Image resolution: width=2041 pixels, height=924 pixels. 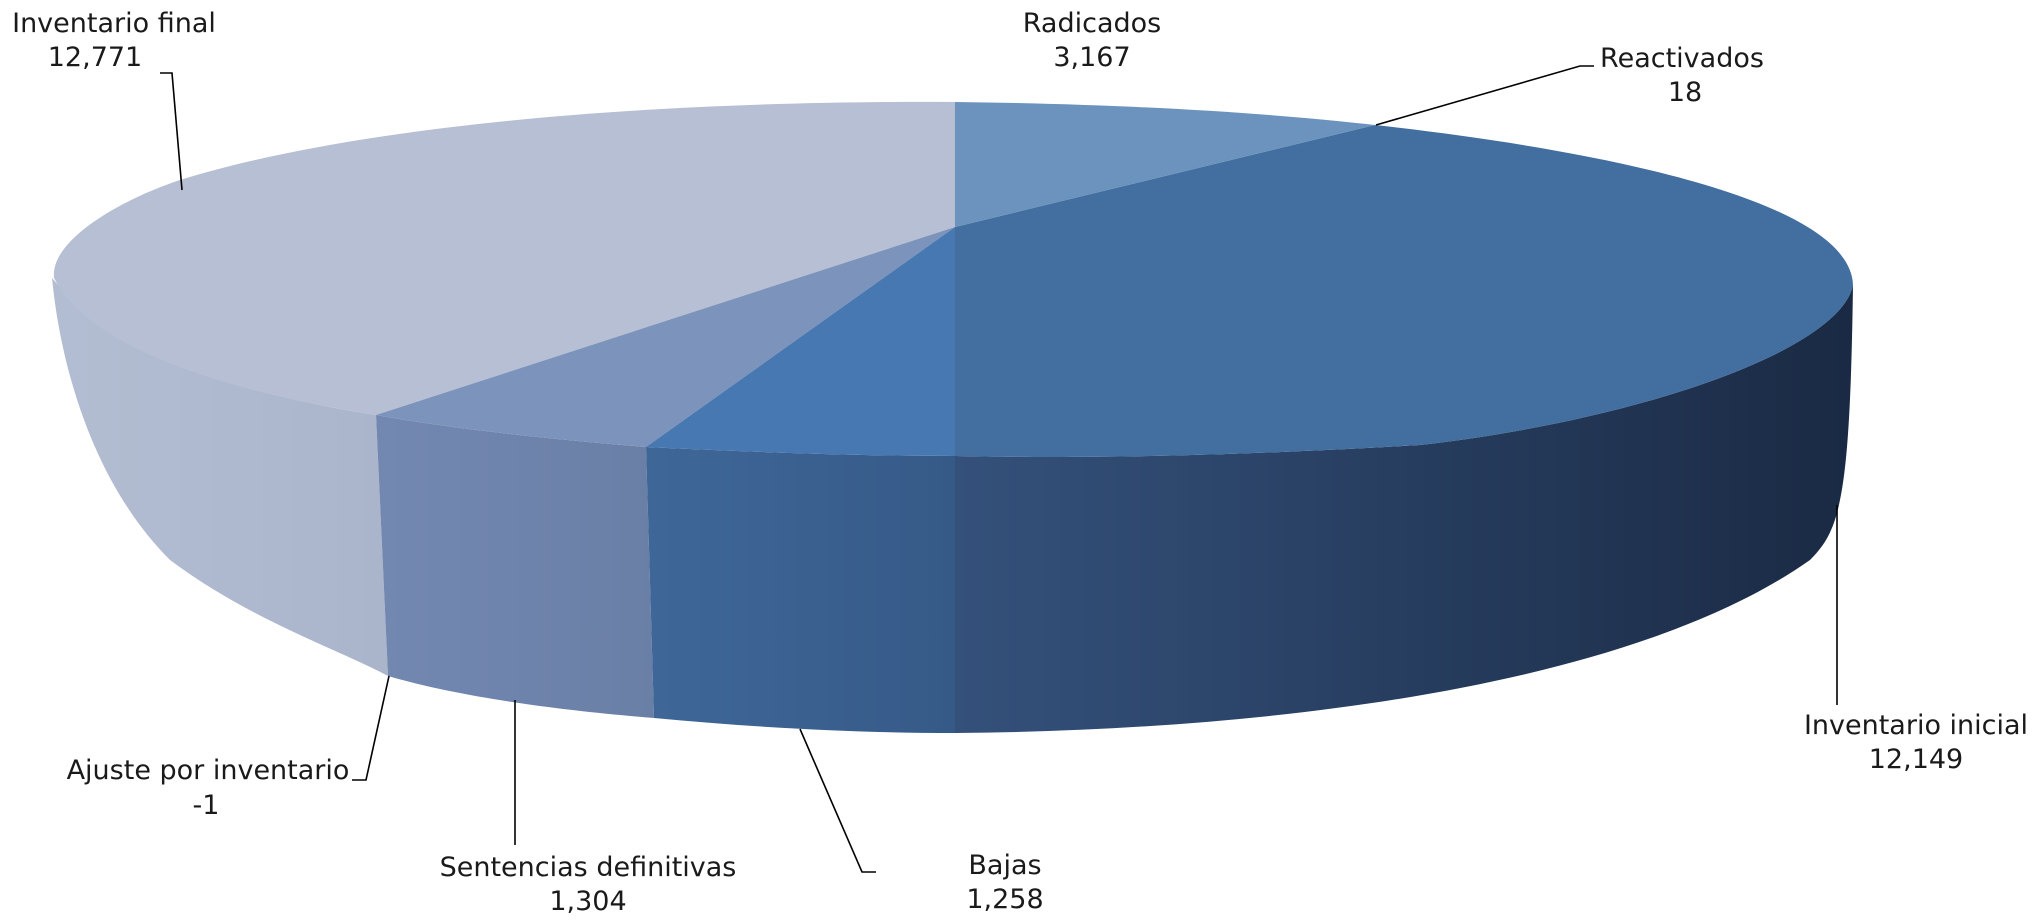 What do you see at coordinates (1685, 92) in the screenshot?
I see `value-reactivados: 18` at bounding box center [1685, 92].